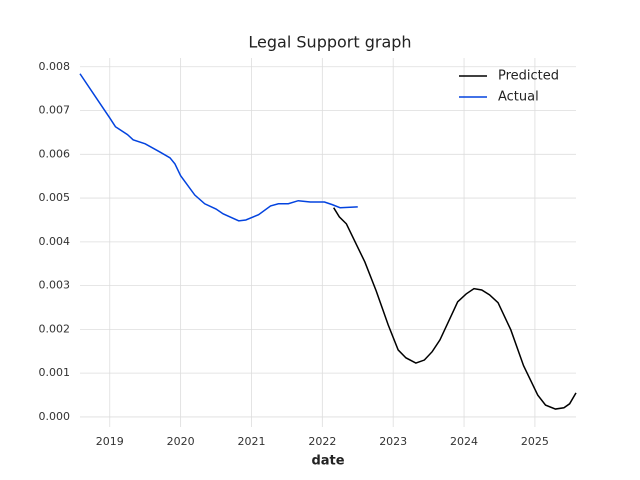 The image size is (640, 480). What do you see at coordinates (251, 441) in the screenshot?
I see `x-tick-label: 2021` at bounding box center [251, 441].